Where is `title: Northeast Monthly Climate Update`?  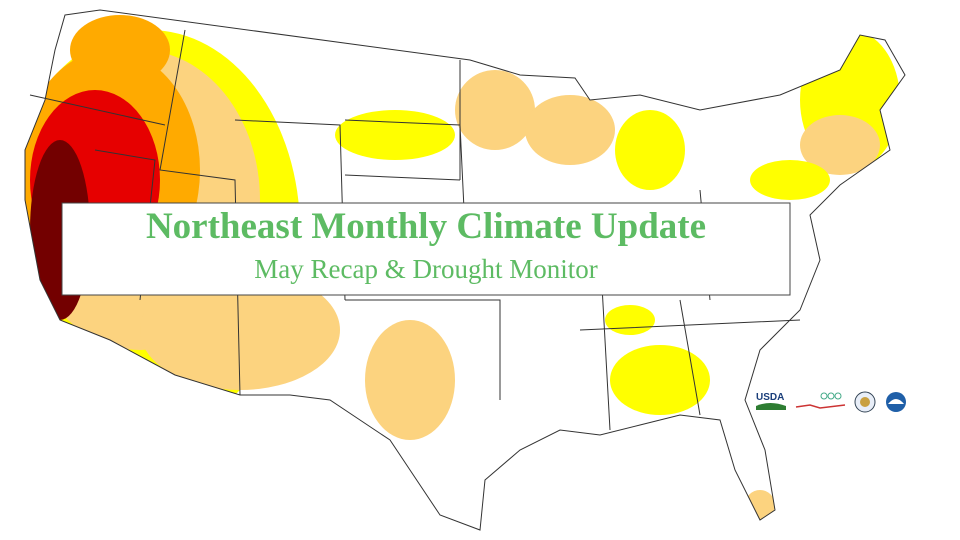
title: Northeast Monthly Climate Update is located at coordinates (426, 226).